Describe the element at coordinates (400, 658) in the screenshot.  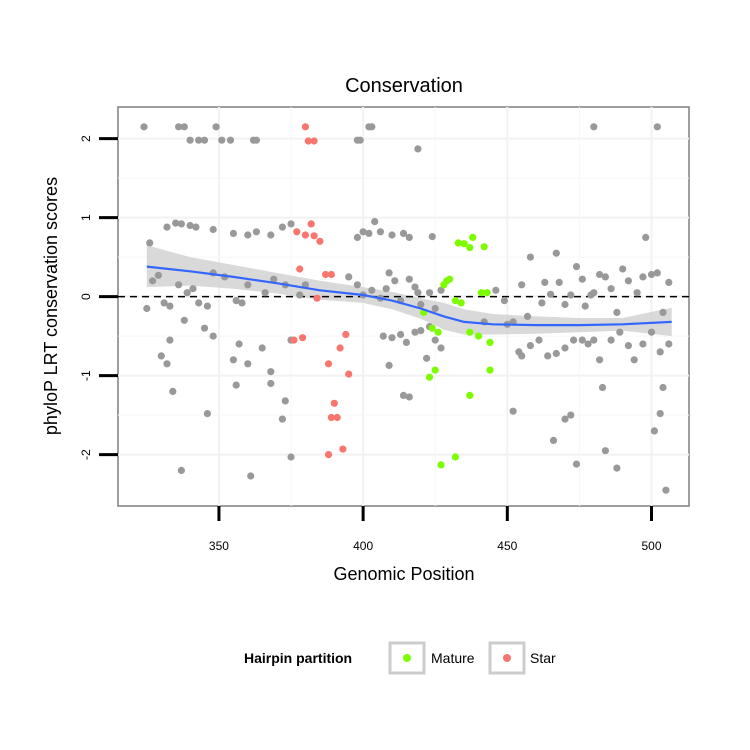
I see `legend: Hairpin partition Mature Star` at that location.